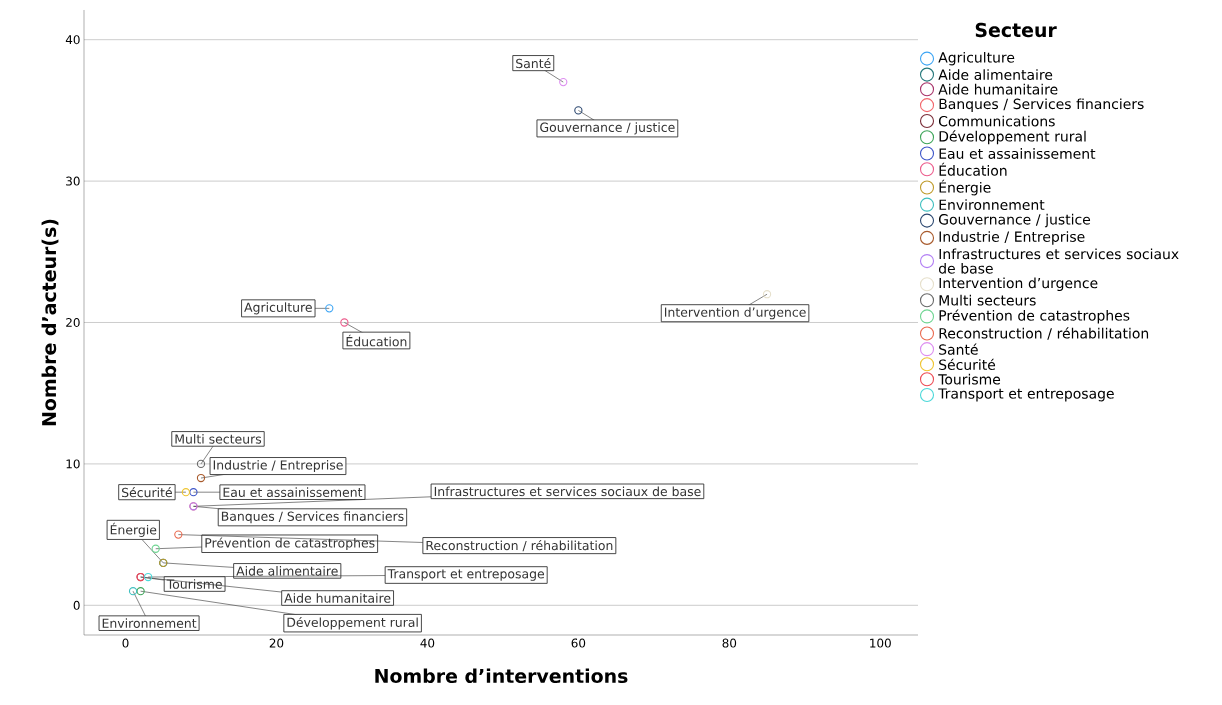 The image size is (1222, 705). Describe the element at coordinates (76, 605) in the screenshot. I see `y-tick-label: 0` at that location.